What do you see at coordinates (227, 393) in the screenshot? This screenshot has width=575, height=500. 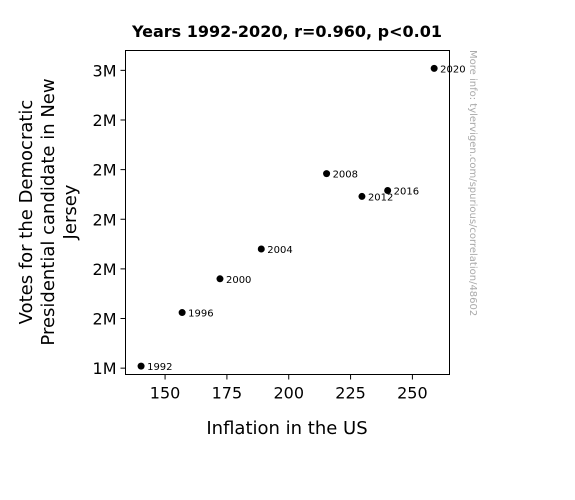 I see `x-tick-label: 175` at bounding box center [227, 393].